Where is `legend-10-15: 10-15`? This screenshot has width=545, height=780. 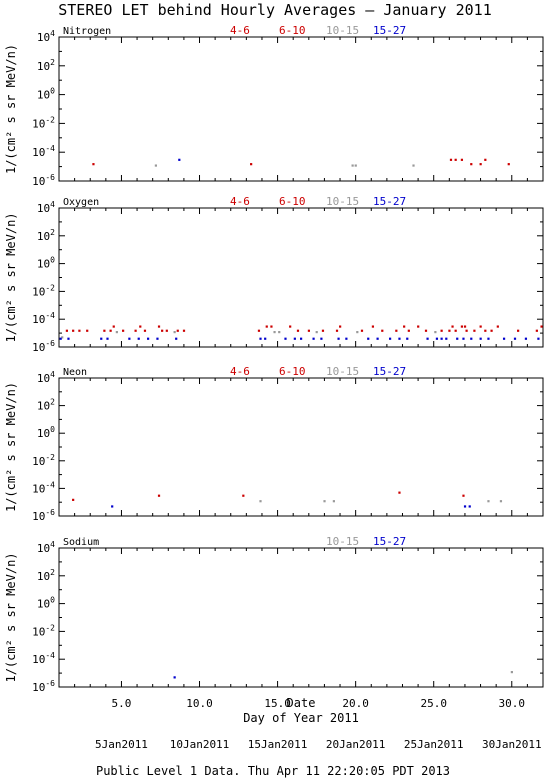
legend-10-15: 10-15 is located at coordinates (342, 30).